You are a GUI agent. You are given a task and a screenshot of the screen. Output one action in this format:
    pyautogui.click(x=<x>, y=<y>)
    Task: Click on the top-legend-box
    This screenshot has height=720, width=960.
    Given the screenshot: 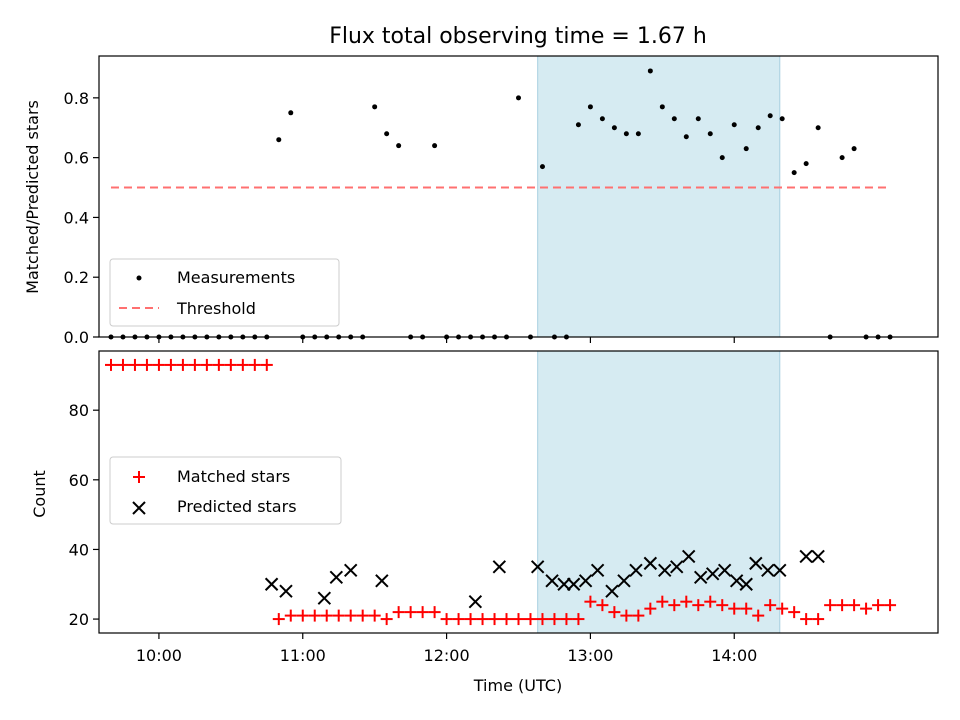 What is the action you would take?
    pyautogui.click(x=224, y=292)
    